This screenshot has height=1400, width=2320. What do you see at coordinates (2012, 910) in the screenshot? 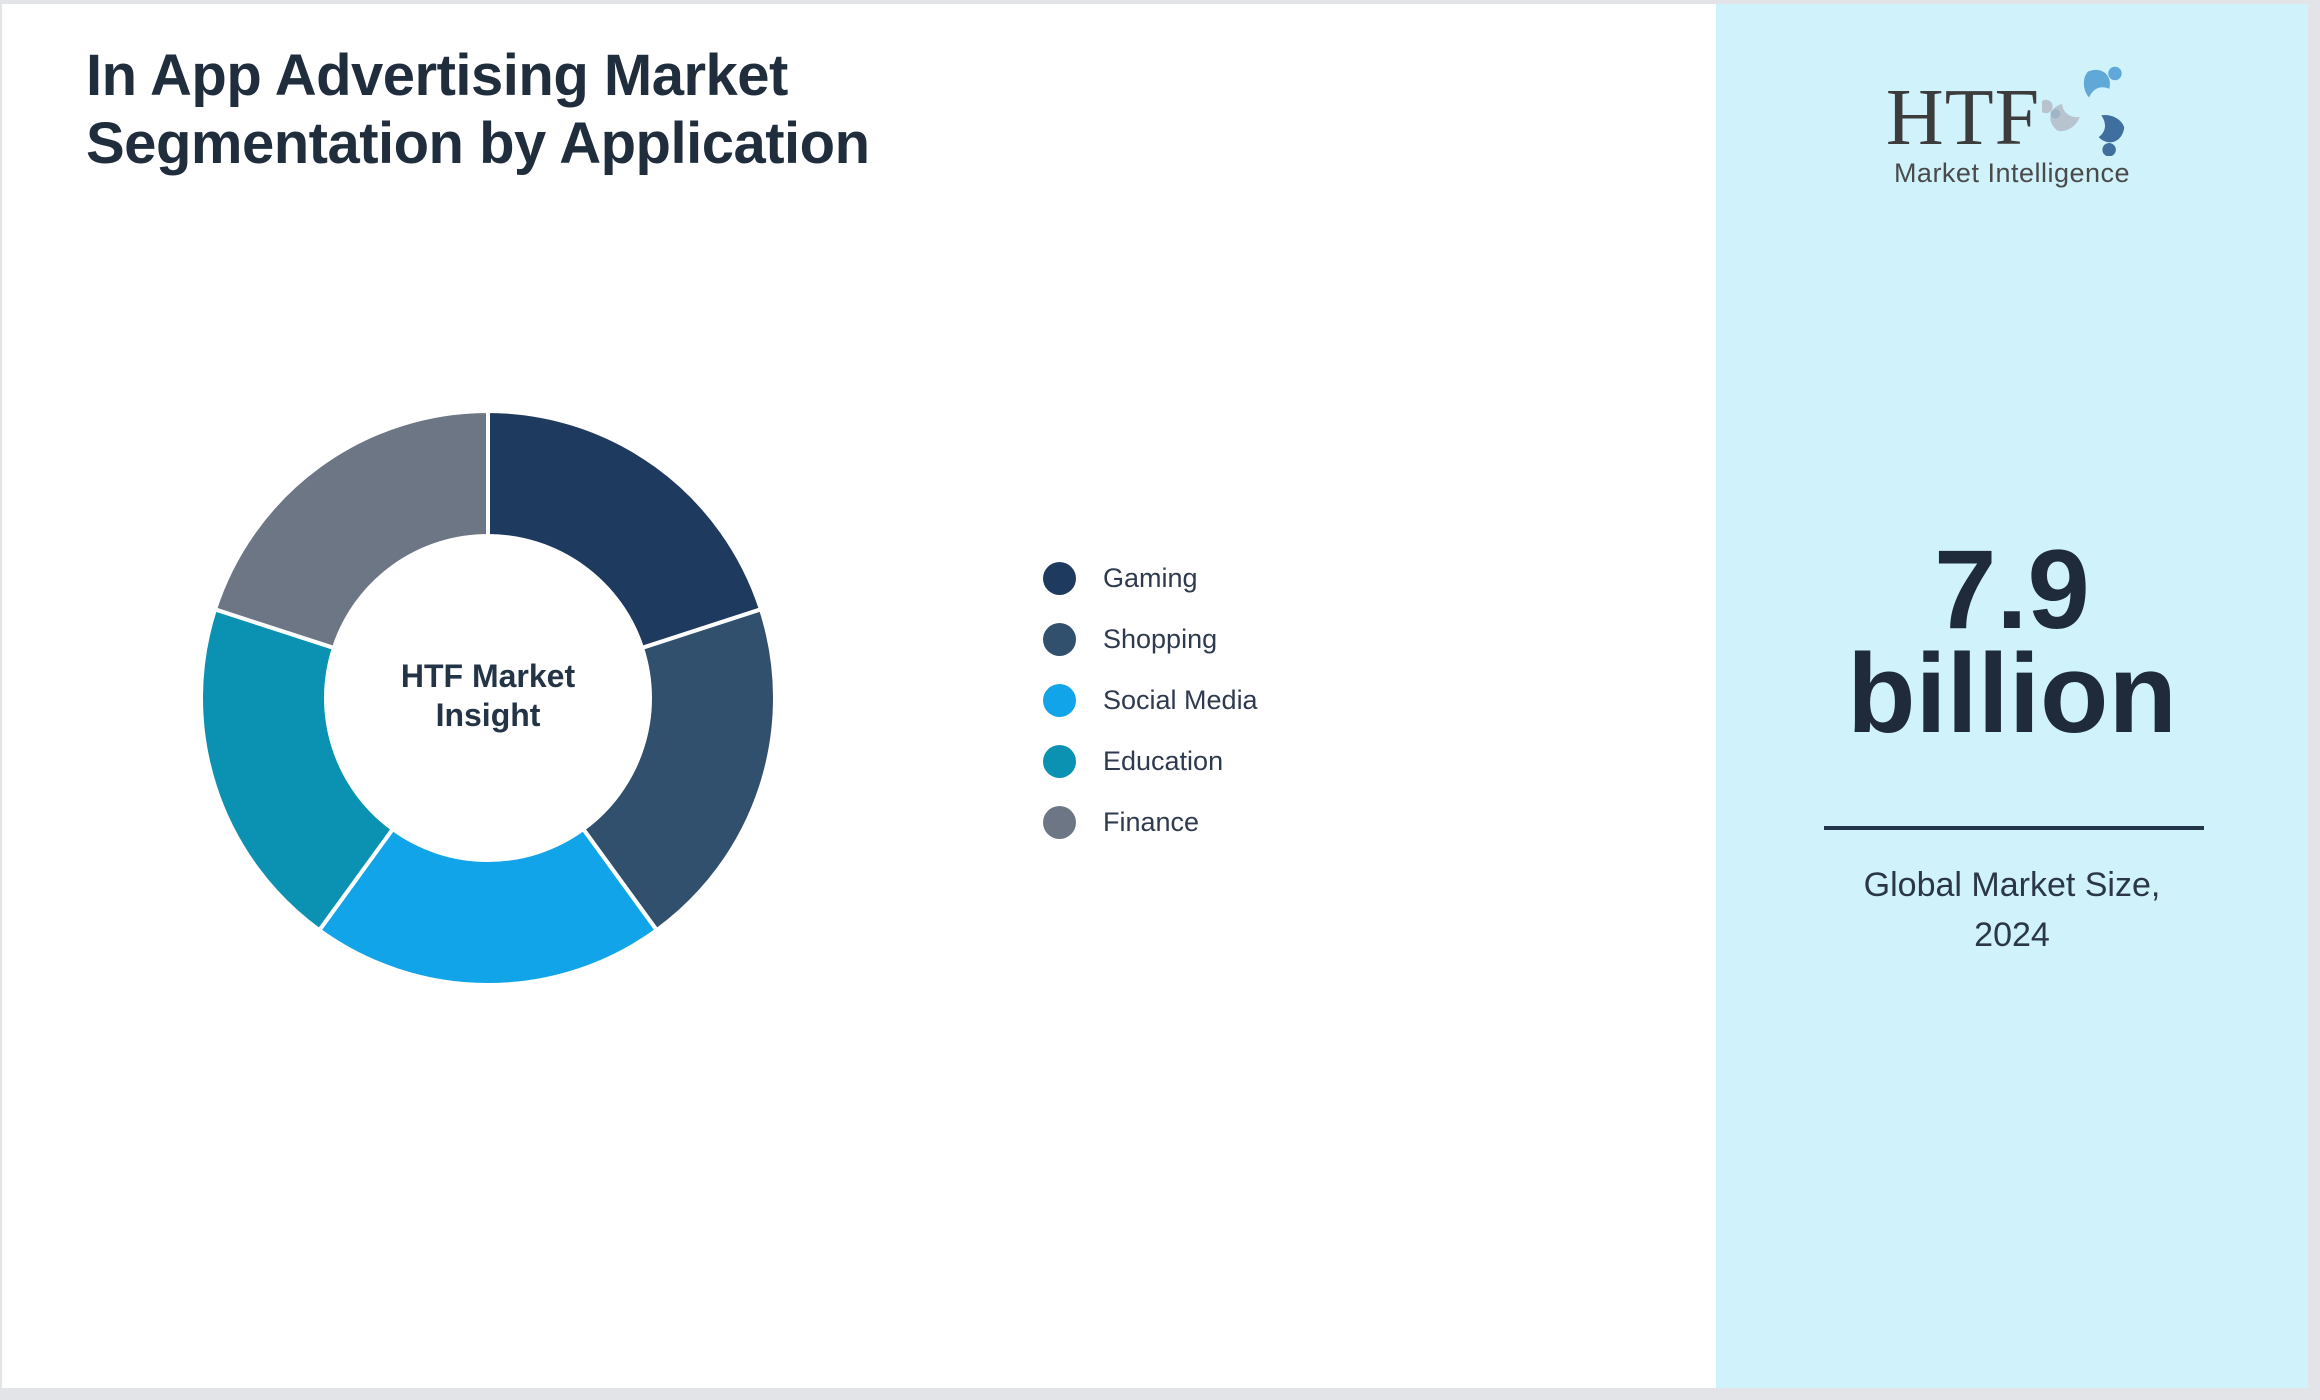
I see `market-size-caption: Global Market Size, 2024` at bounding box center [2012, 910].